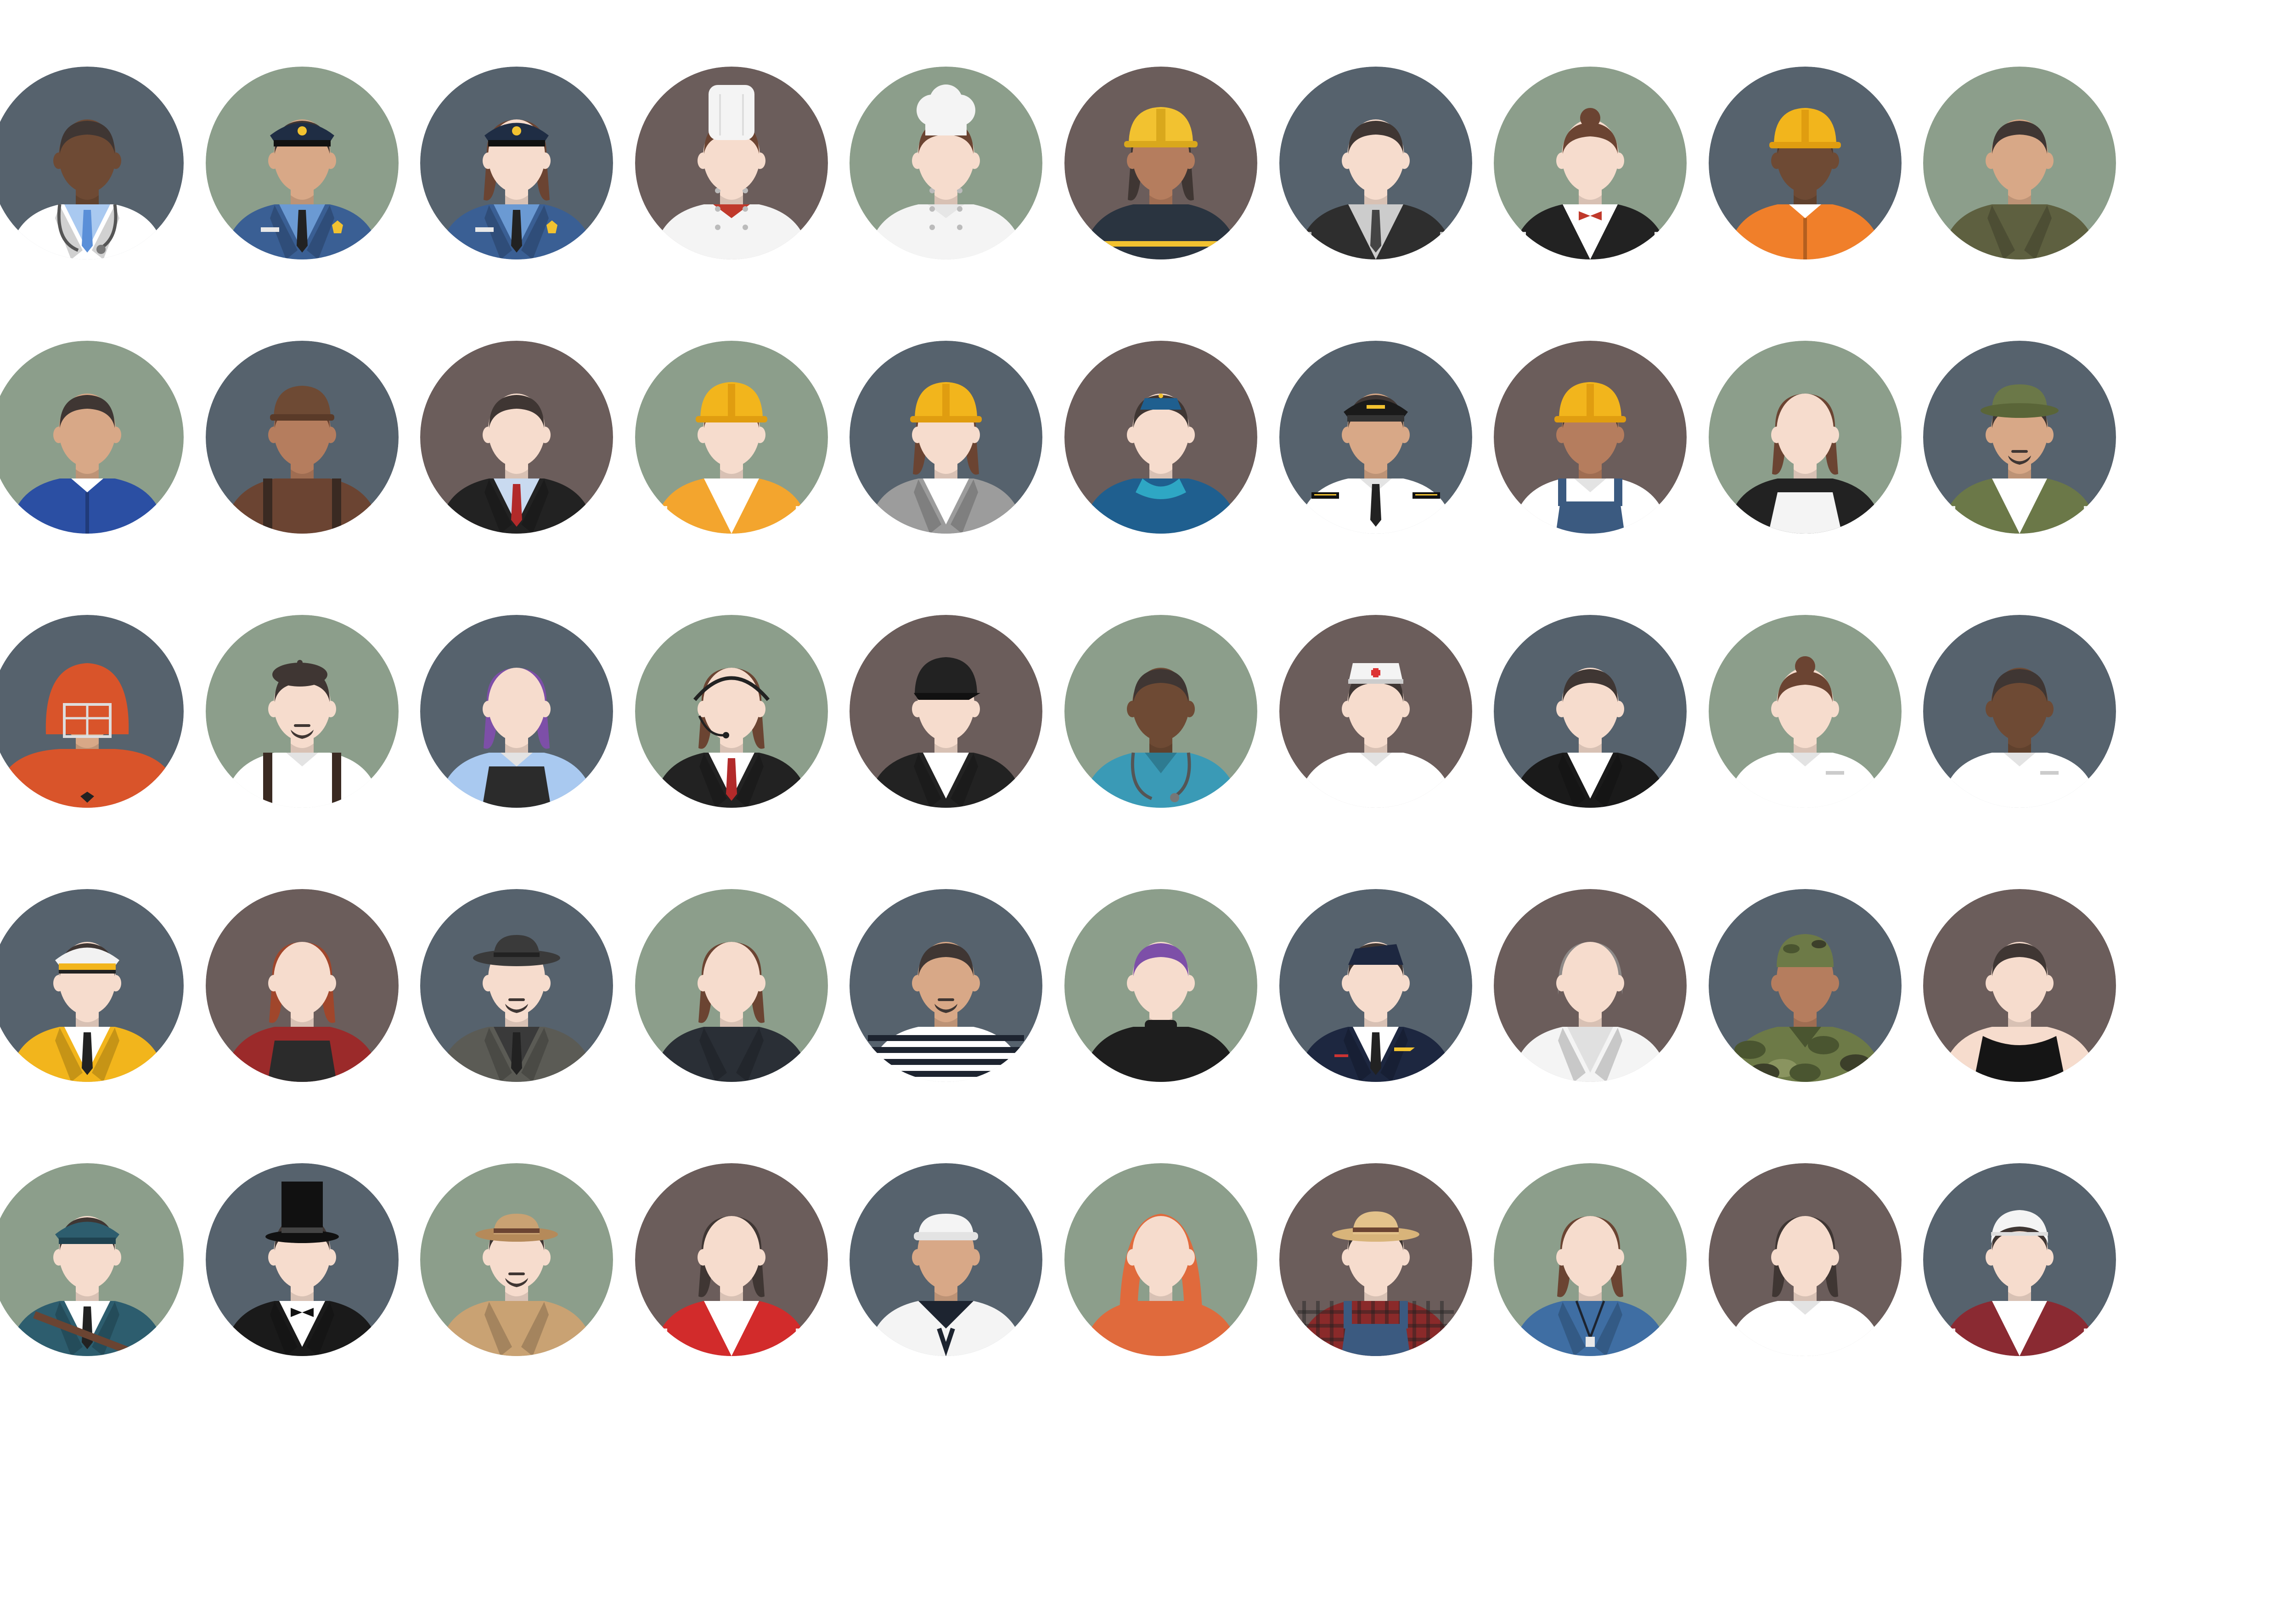 The height and width of the screenshot is (1610, 2296). I want to click on avatar-chauffeur, so click(92, 986).